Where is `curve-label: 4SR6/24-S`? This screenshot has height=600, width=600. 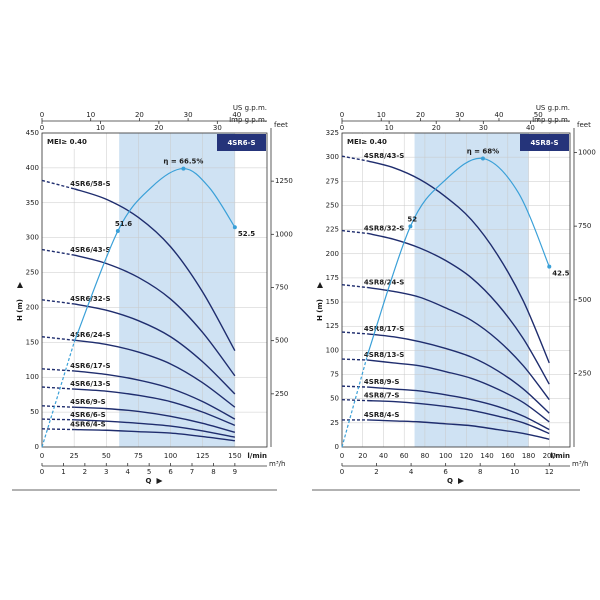
curve-label: 4SR6/24-S is located at coordinates (90, 335).